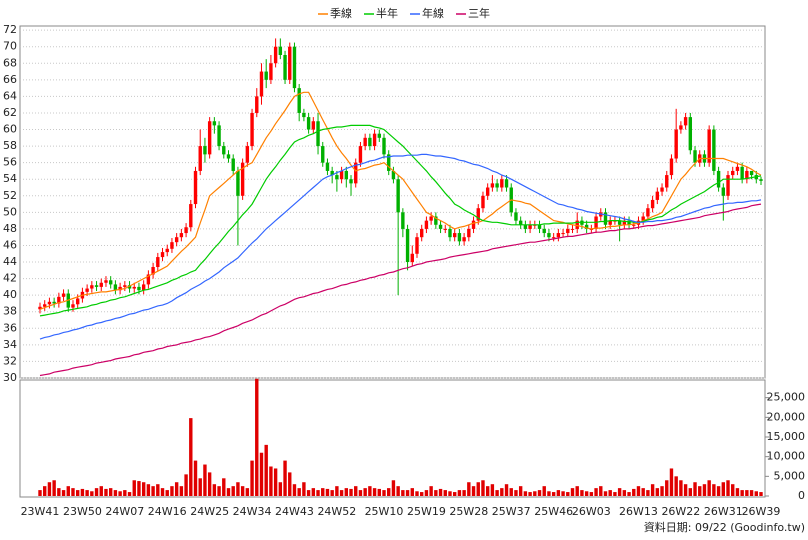  What do you see at coordinates (10, 95) in the screenshot?
I see `y-tick-label: 64` at bounding box center [10, 95].